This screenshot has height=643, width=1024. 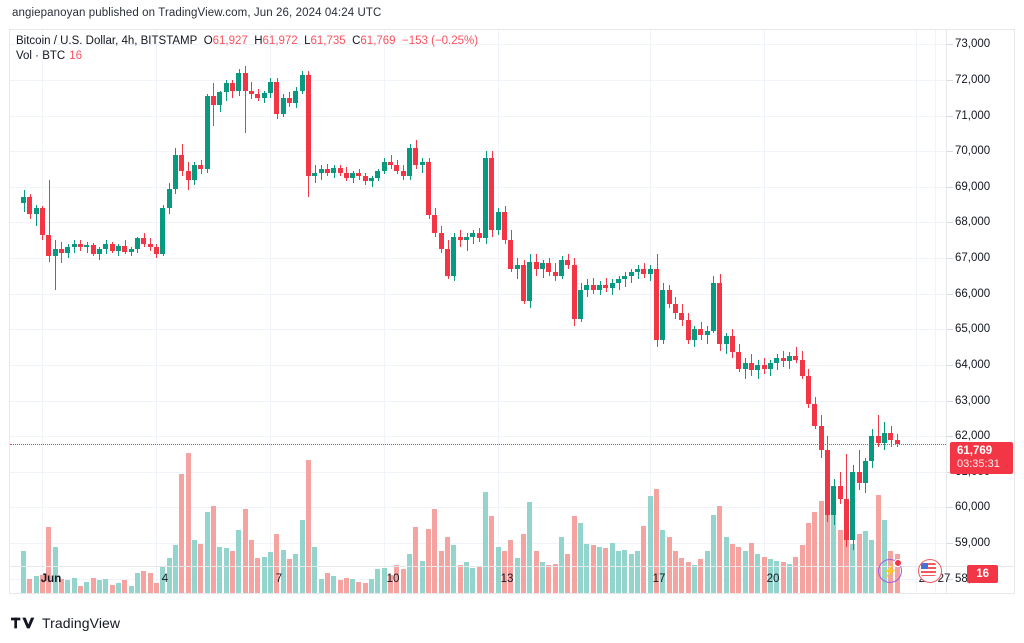 I want to click on symbol-label: Bitcoin / U.S. Dollar, 4h, BITSTAMP, so click(x=107, y=41).